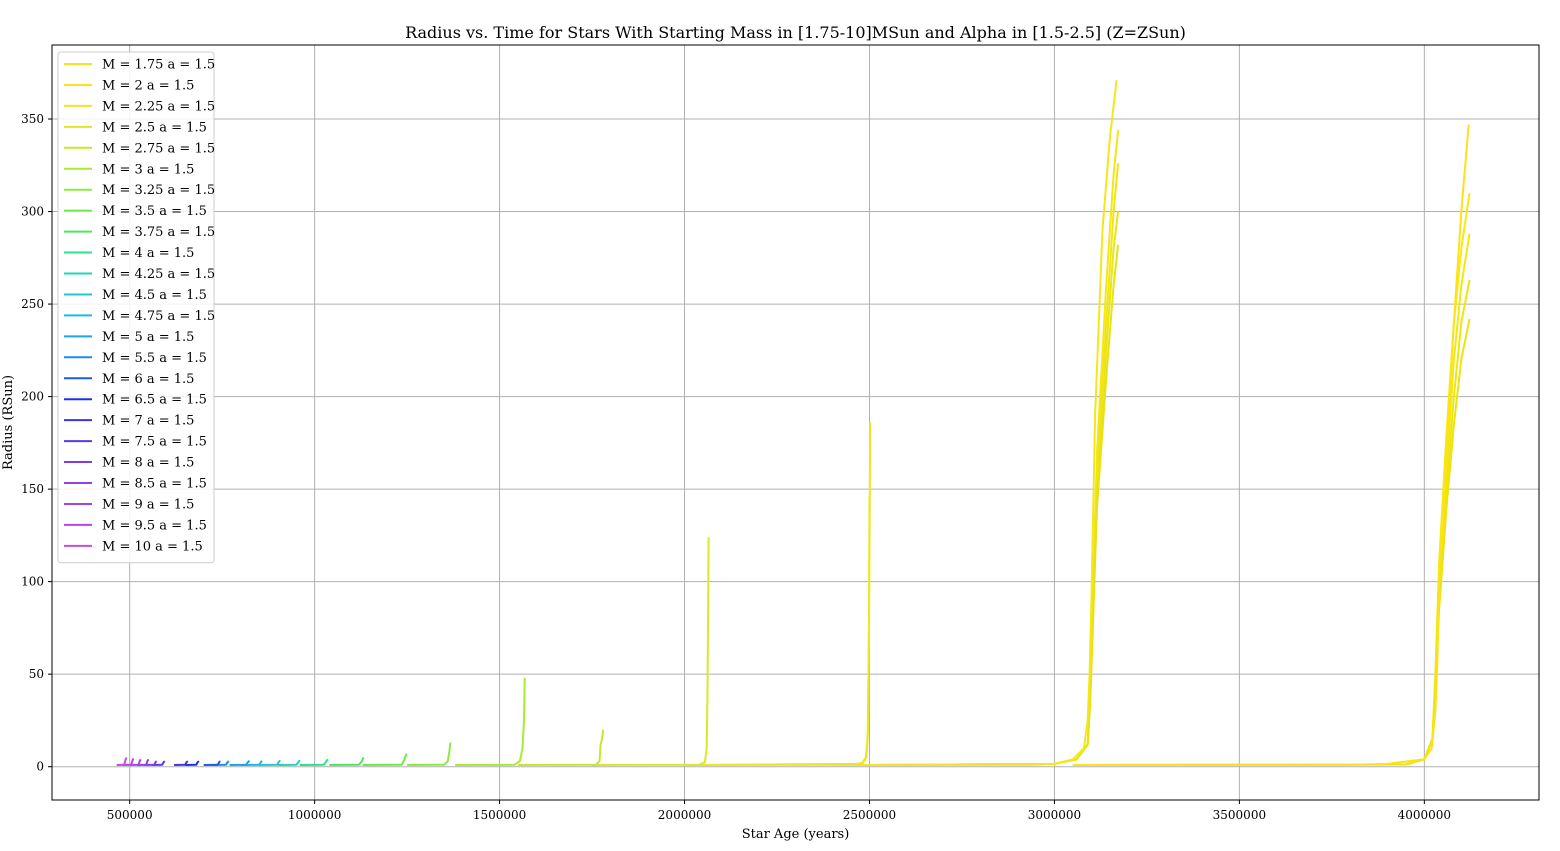 This screenshot has width=1560, height=851. What do you see at coordinates (36, 674) in the screenshot?
I see `y-tick-label: 50` at bounding box center [36, 674].